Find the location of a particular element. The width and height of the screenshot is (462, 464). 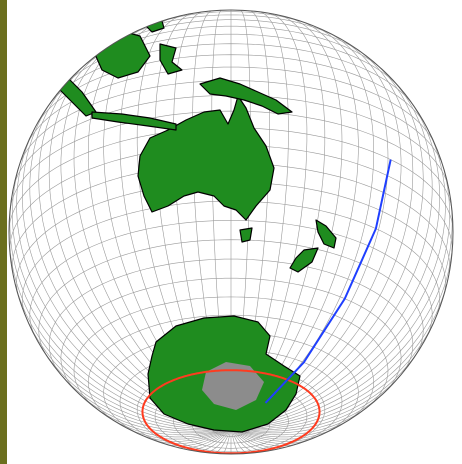

new-guinea-land is located at coordinates (246, 96).